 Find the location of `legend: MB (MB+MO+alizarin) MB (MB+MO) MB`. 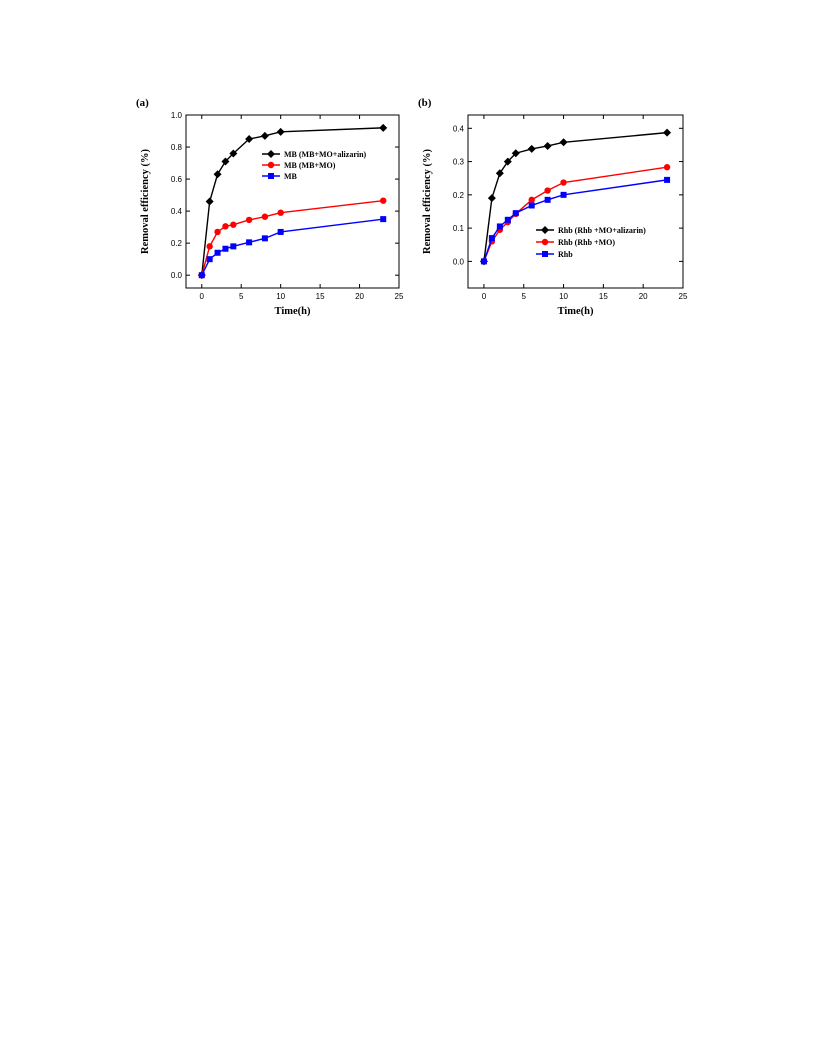

legend: MB (MB+MO+alizarin) MB (MB+MO) MB is located at coordinates (314, 165).